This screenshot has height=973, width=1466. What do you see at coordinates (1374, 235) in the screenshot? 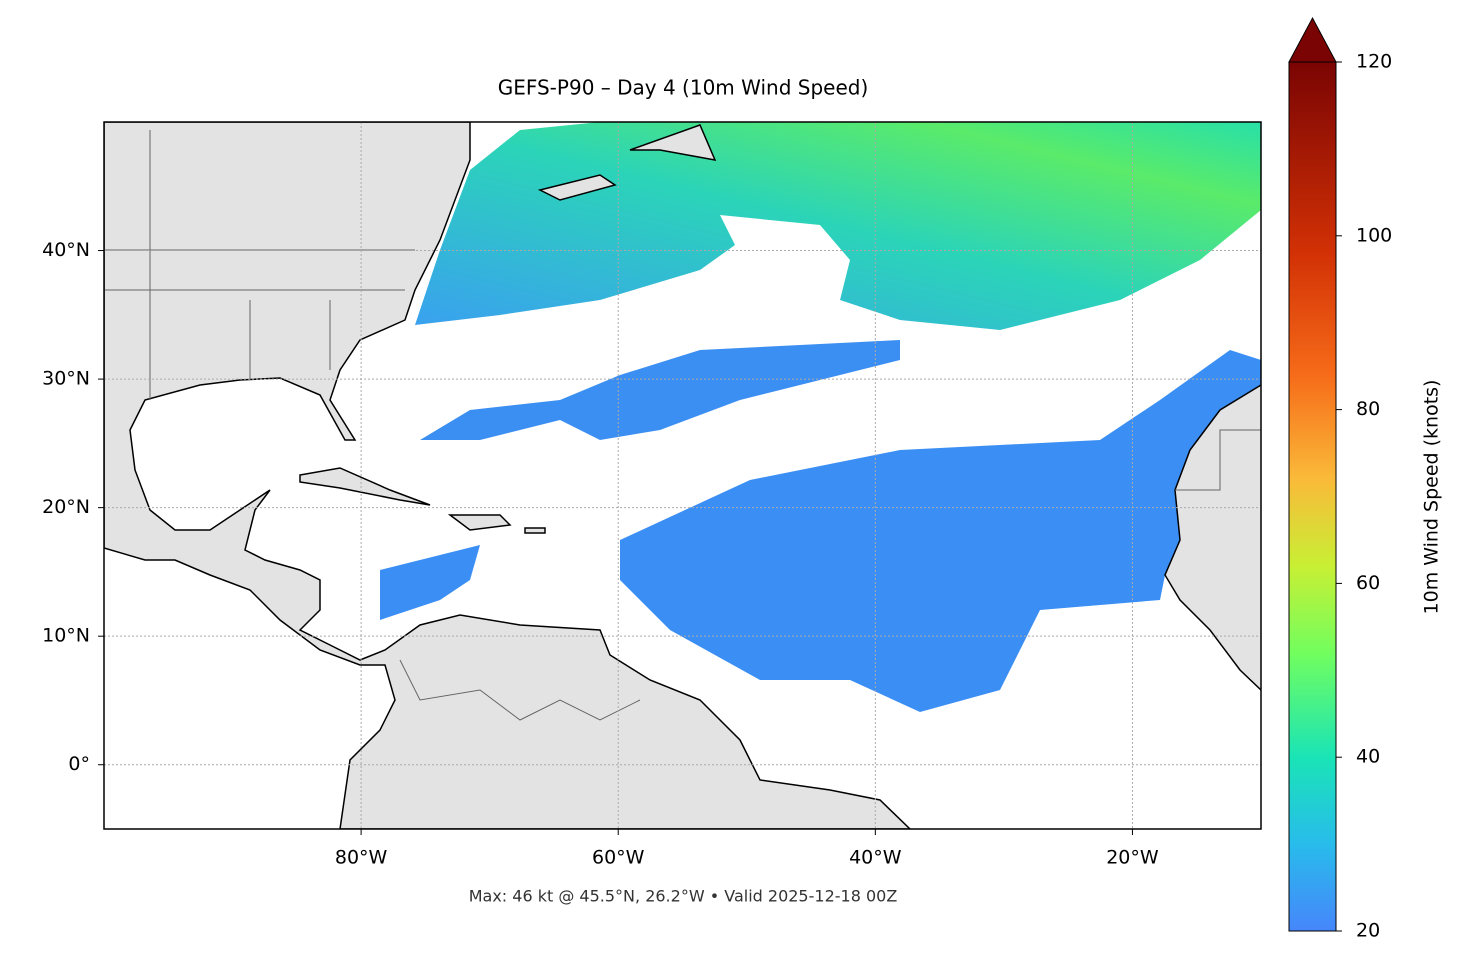
I see `colorbar-tick-label: 100` at bounding box center [1374, 235].